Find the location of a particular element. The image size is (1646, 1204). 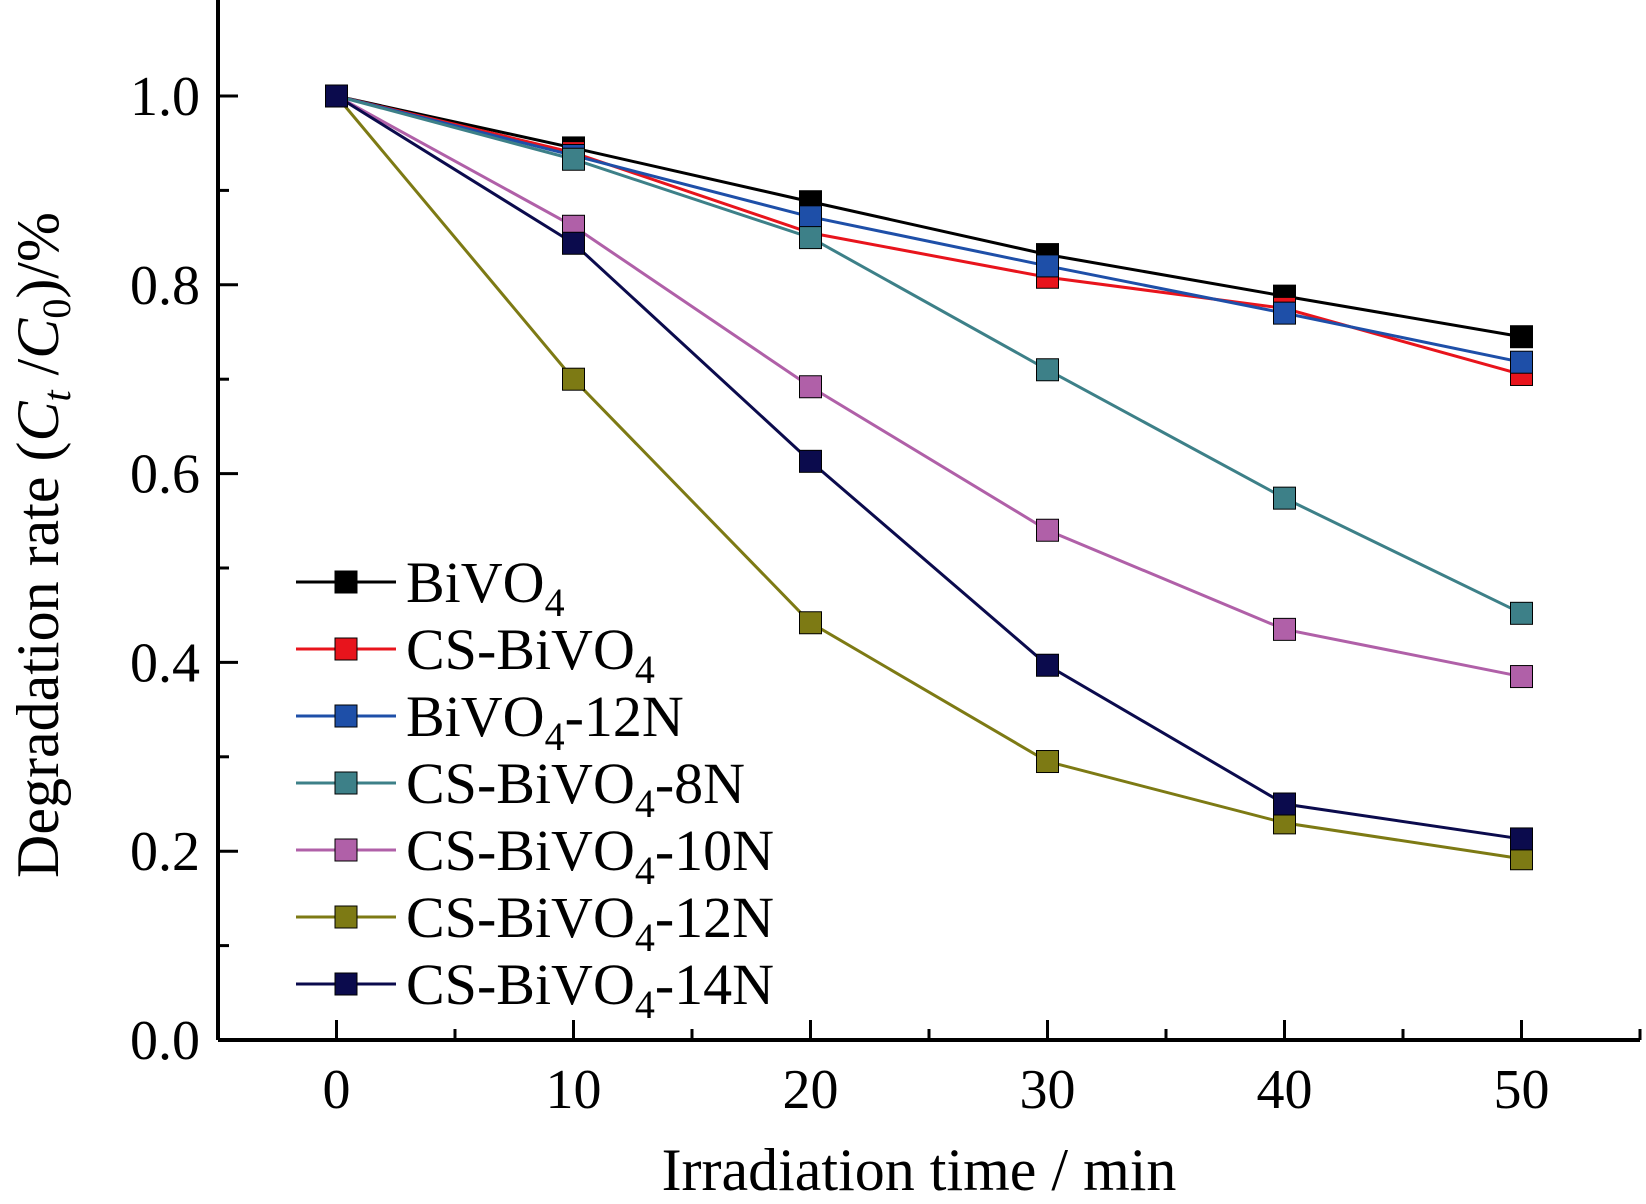

y-tick-label: 0.0 is located at coordinates (165, 1041).